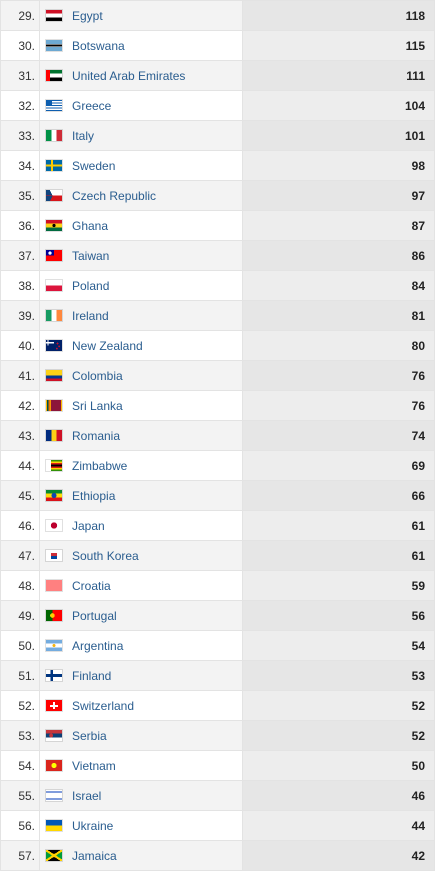 Image resolution: width=435 pixels, height=871 pixels. What do you see at coordinates (97, 405) in the screenshot?
I see `country-link: Sri Lanka` at bounding box center [97, 405].